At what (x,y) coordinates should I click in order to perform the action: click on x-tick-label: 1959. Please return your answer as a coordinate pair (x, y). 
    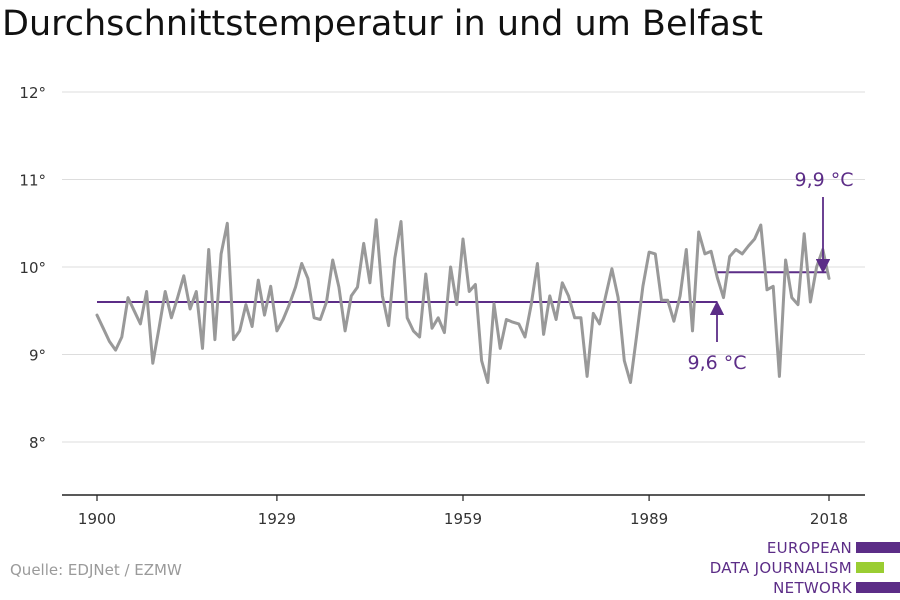
    Looking at the image, I should click on (463, 519).